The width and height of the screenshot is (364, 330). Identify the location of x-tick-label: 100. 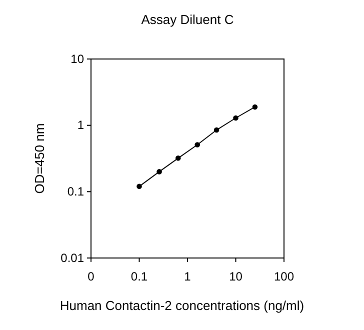
(284, 277).